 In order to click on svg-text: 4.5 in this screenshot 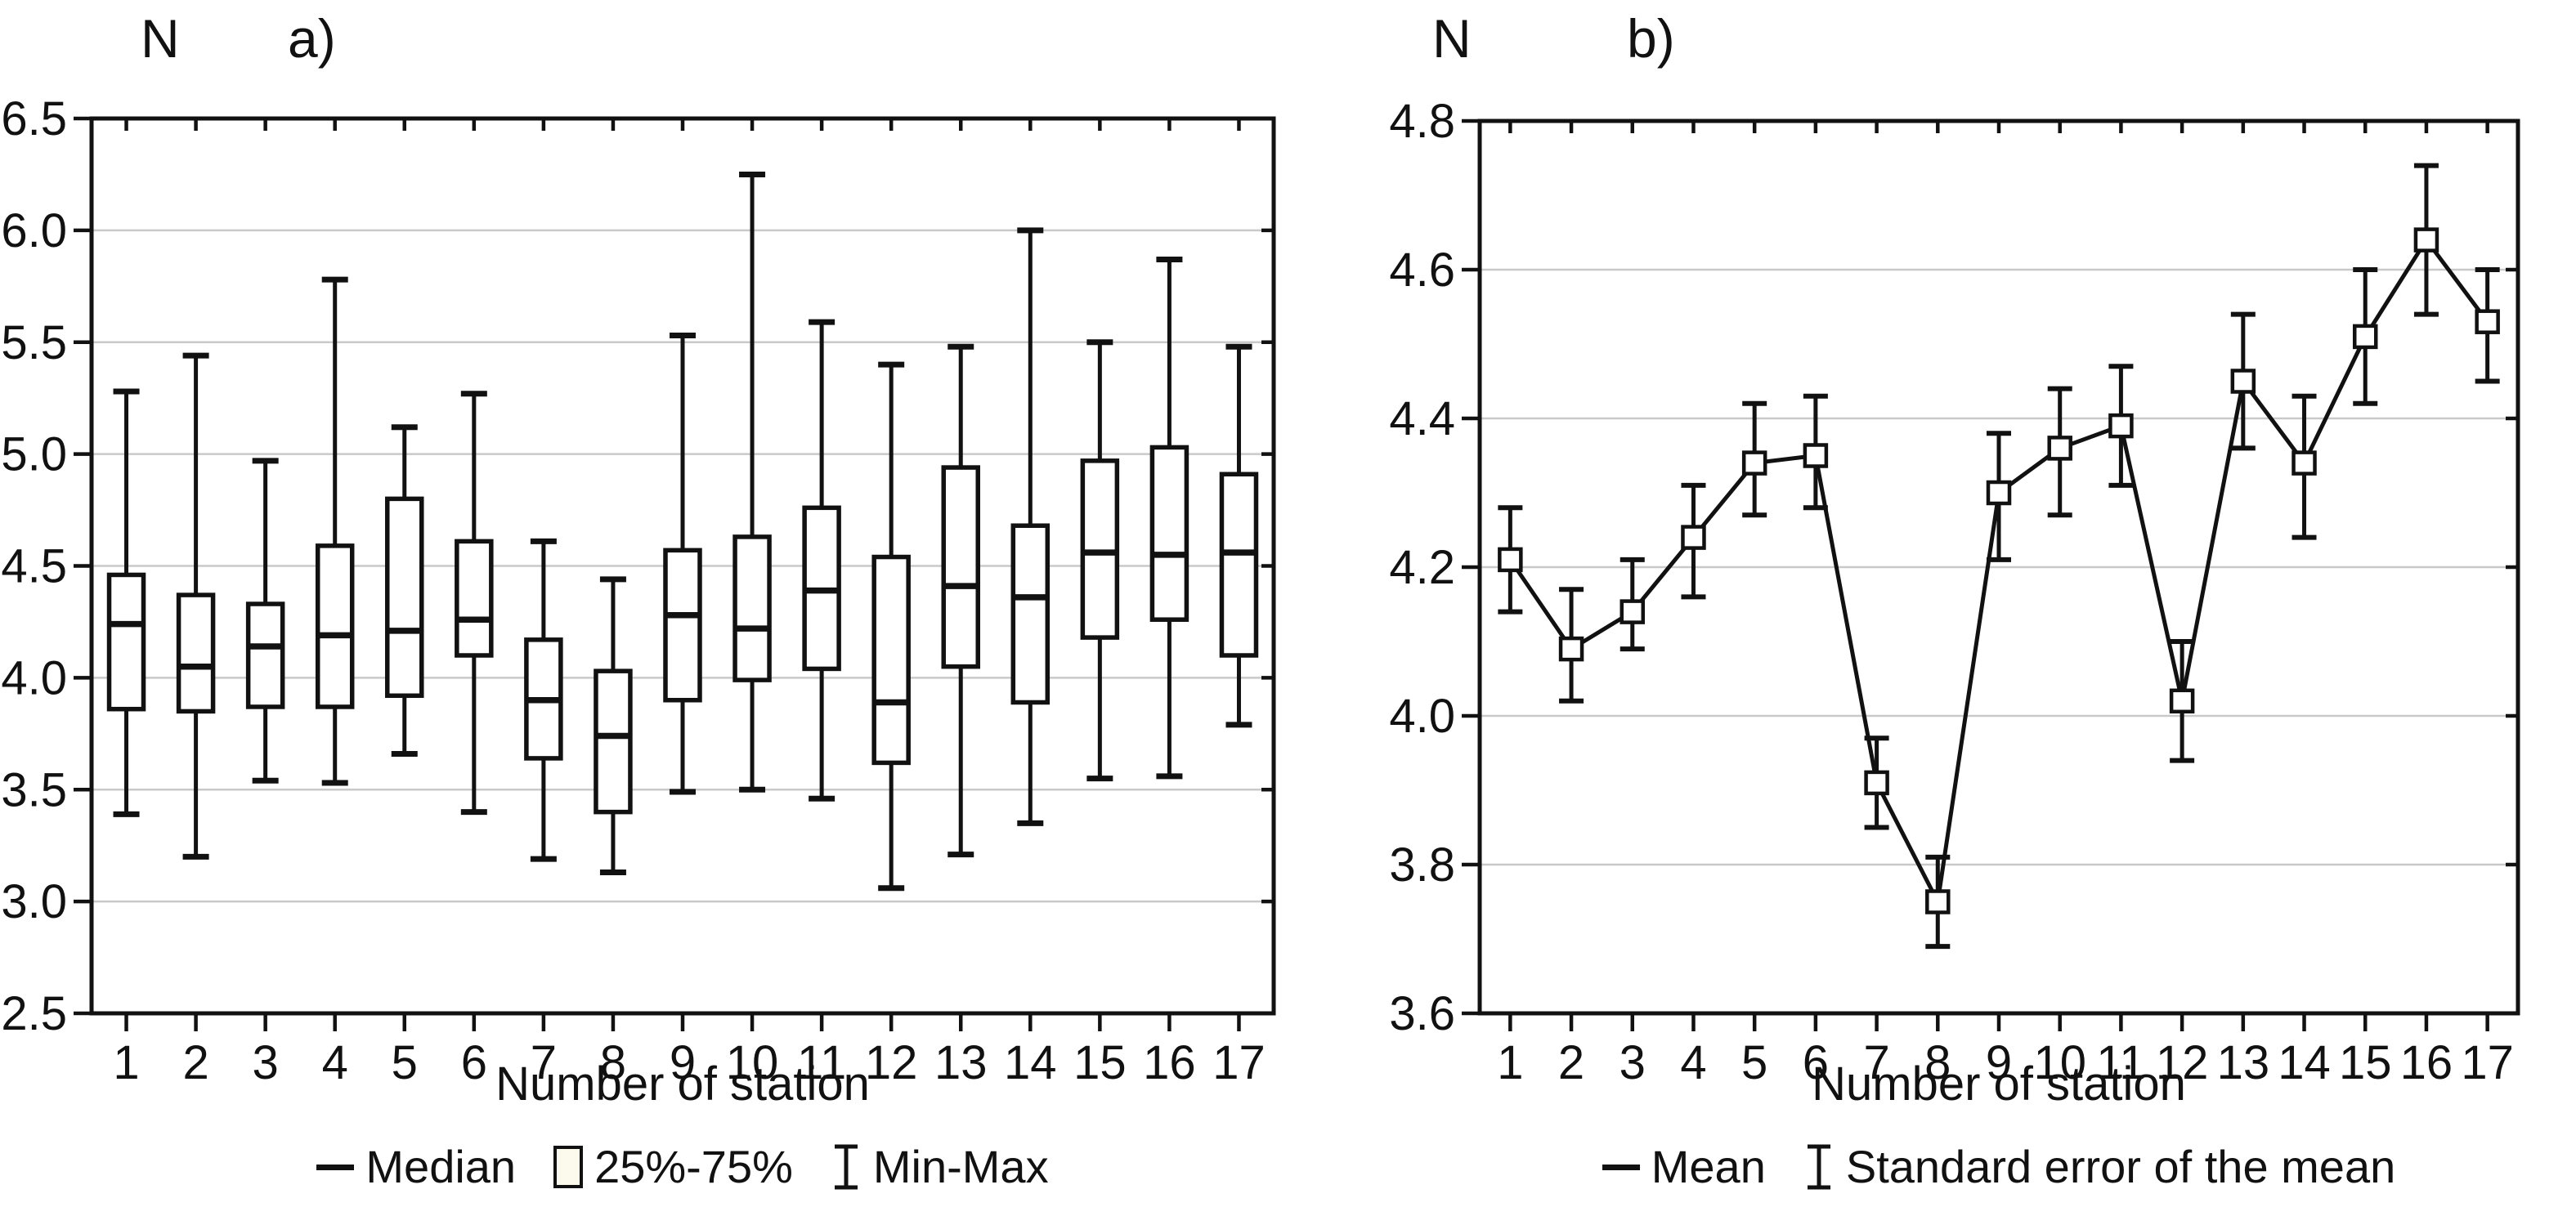, I will do `click(34, 566)`.